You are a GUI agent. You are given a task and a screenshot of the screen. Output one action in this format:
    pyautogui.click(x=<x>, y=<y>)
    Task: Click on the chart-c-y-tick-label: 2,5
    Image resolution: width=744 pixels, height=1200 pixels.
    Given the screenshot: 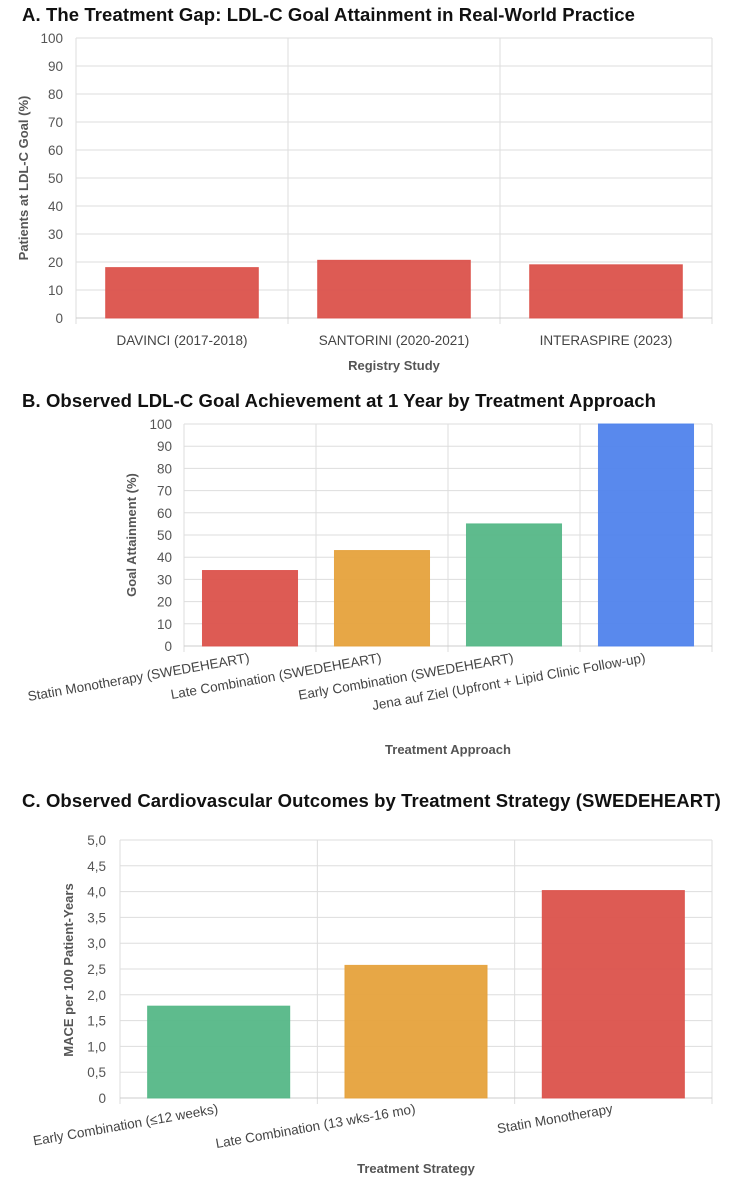 What is the action you would take?
    pyautogui.click(x=96, y=969)
    